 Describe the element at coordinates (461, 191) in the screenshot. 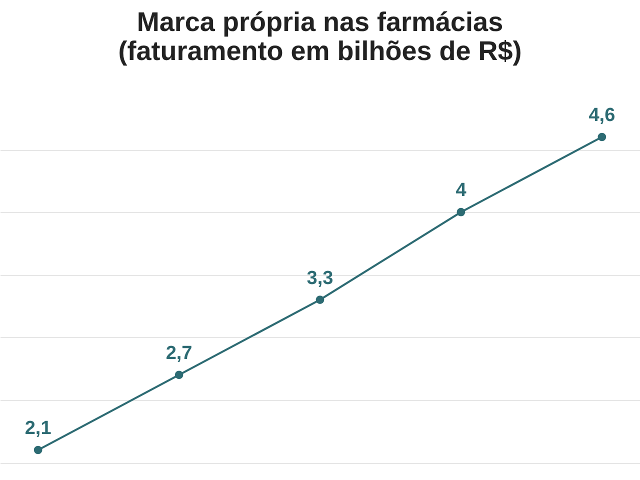

I see `data-label: 4` at that location.